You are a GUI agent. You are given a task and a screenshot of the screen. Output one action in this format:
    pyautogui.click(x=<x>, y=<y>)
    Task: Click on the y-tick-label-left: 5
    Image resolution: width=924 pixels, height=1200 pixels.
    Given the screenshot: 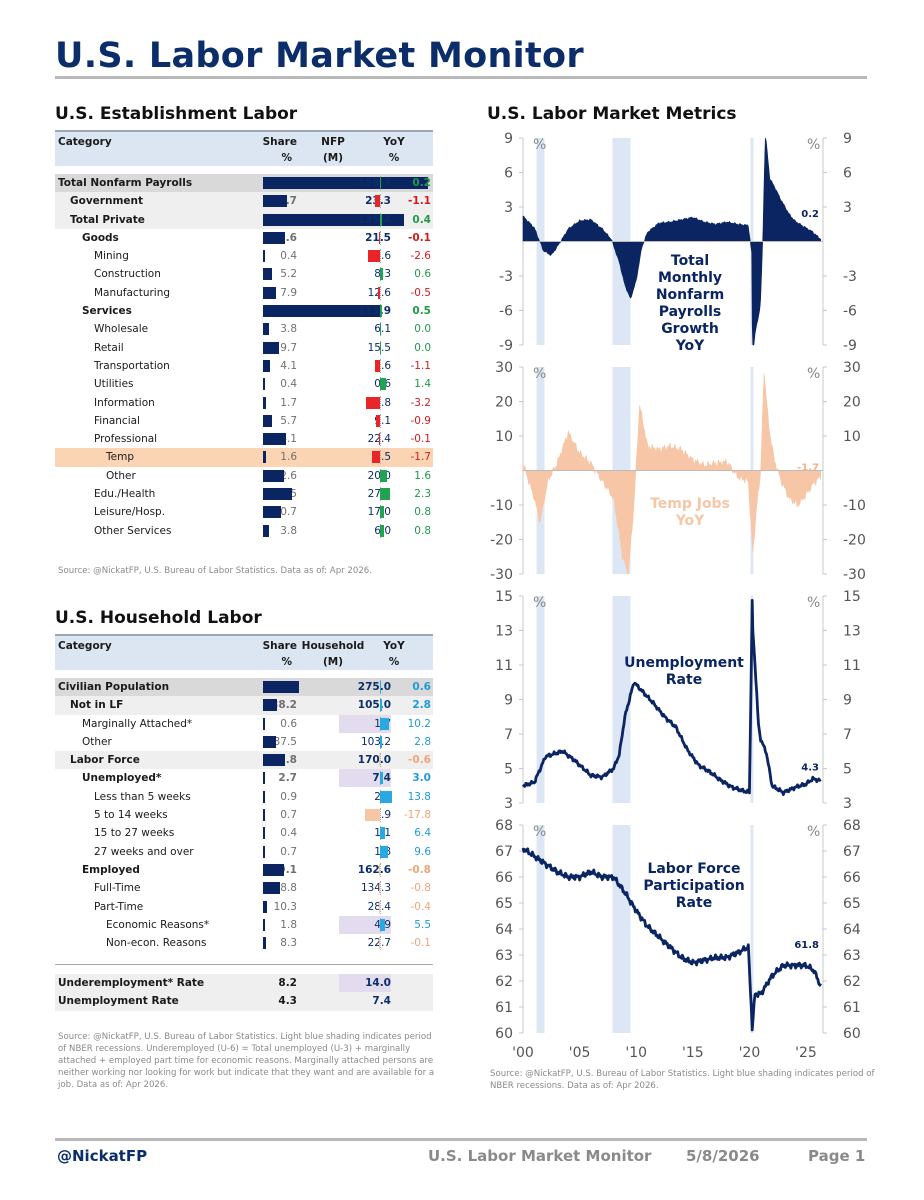 What is the action you would take?
    pyautogui.click(x=508, y=770)
    